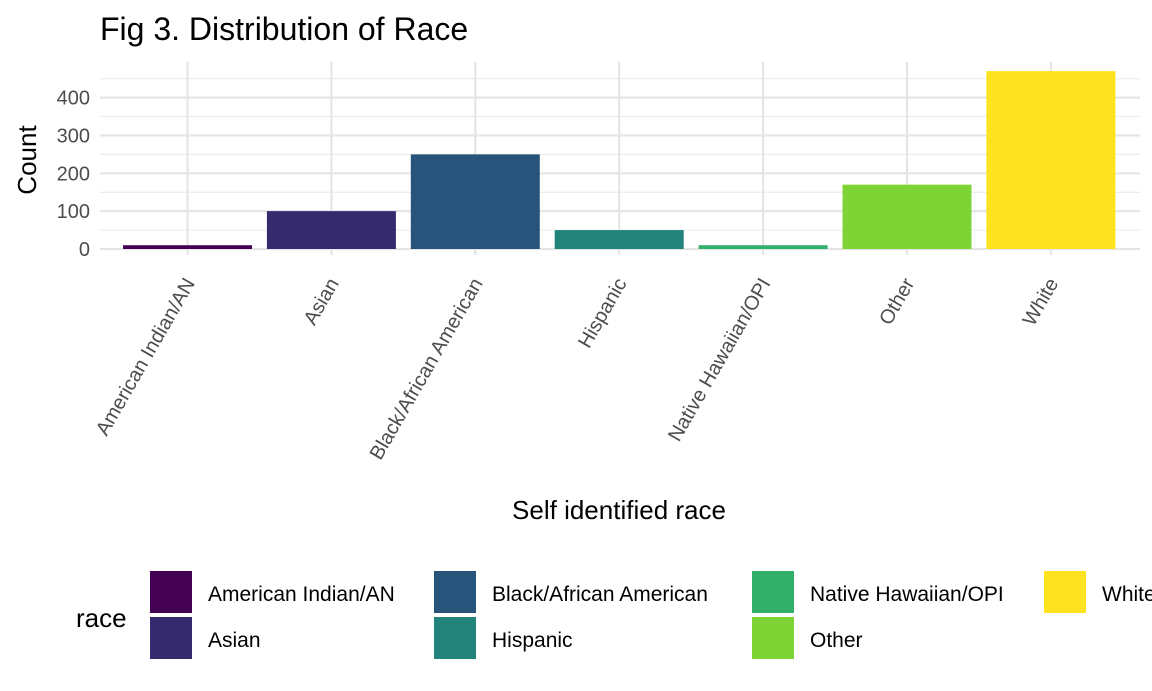 The image size is (1152, 691). I want to click on legend-item: American Indian/AN, so click(272, 592).